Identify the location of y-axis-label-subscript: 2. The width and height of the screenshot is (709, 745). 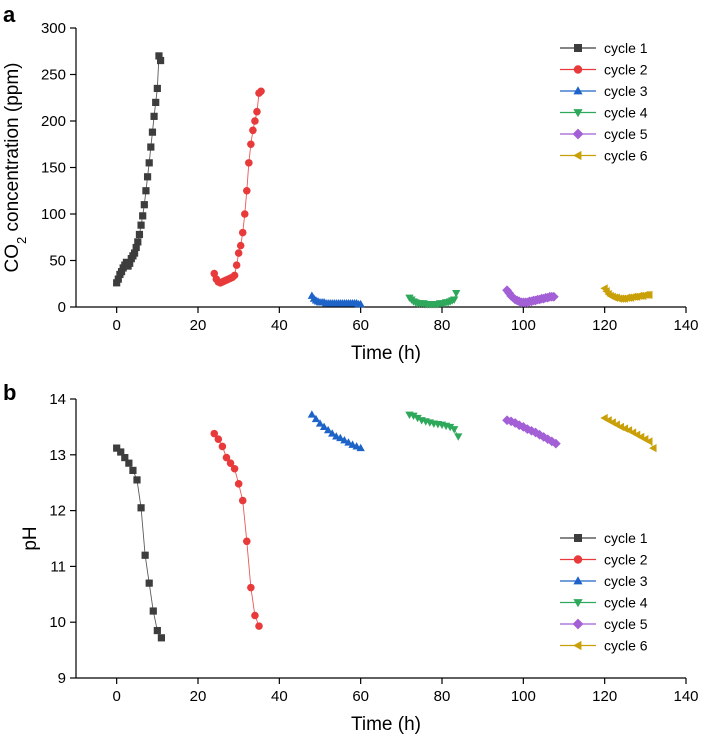
(21, 240).